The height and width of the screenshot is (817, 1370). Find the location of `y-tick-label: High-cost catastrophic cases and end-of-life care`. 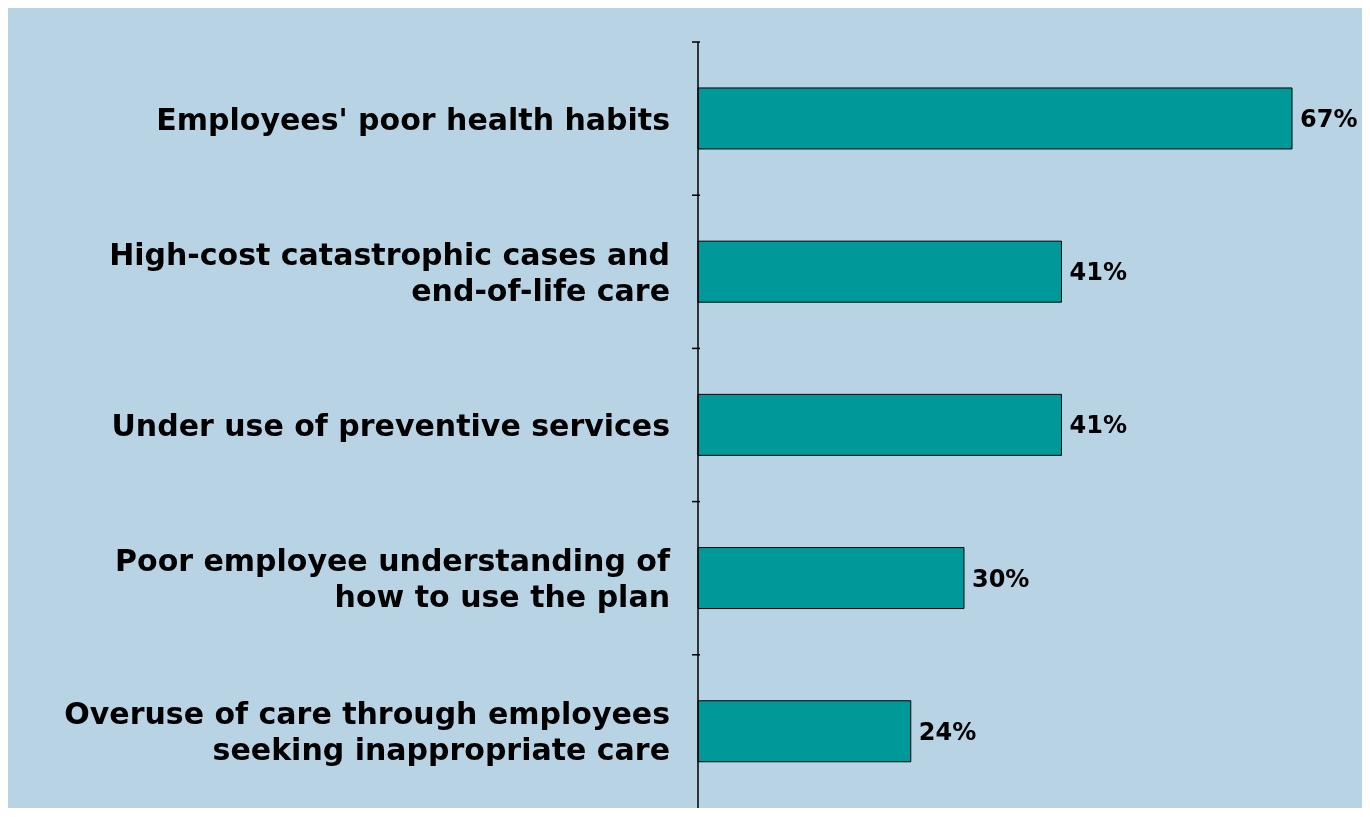

y-tick-label: High-cost catastrophic cases and end-of-life care is located at coordinates (389, 272).